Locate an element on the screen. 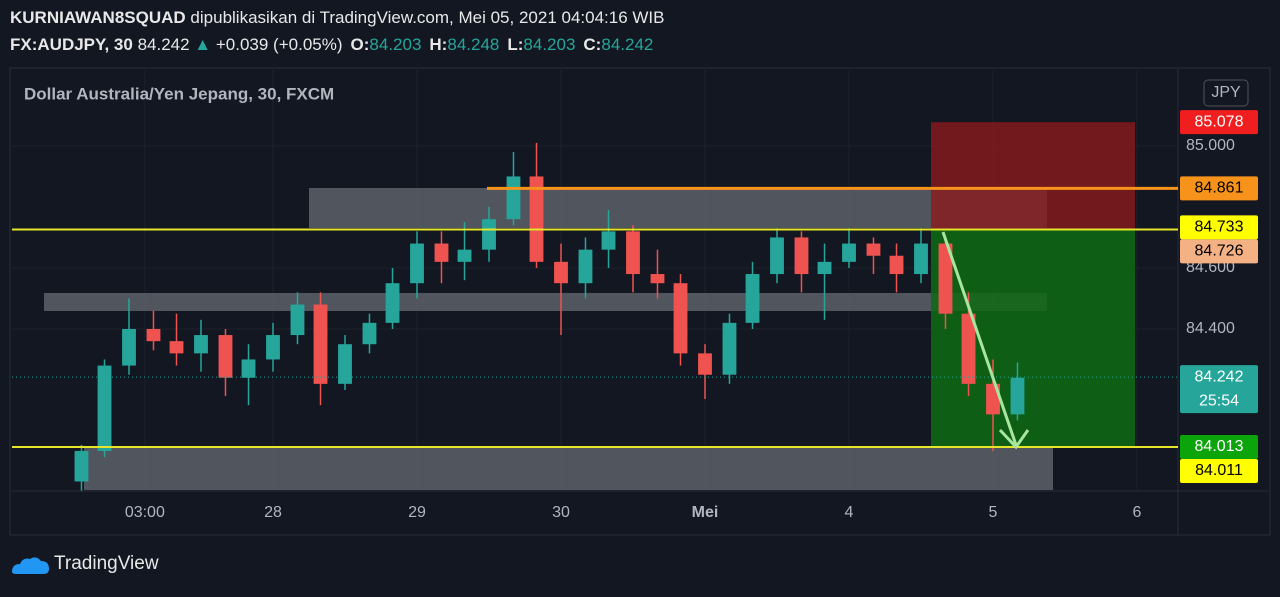 The image size is (1280, 597). x-tick-label: 4 is located at coordinates (849, 512).